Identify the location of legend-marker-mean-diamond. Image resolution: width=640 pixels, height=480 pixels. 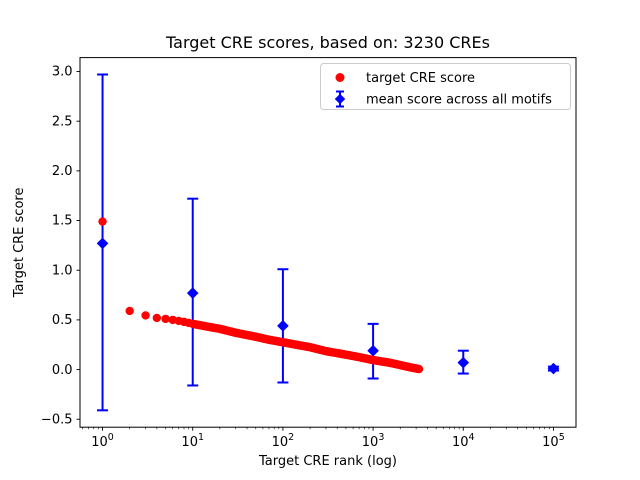
(340, 99).